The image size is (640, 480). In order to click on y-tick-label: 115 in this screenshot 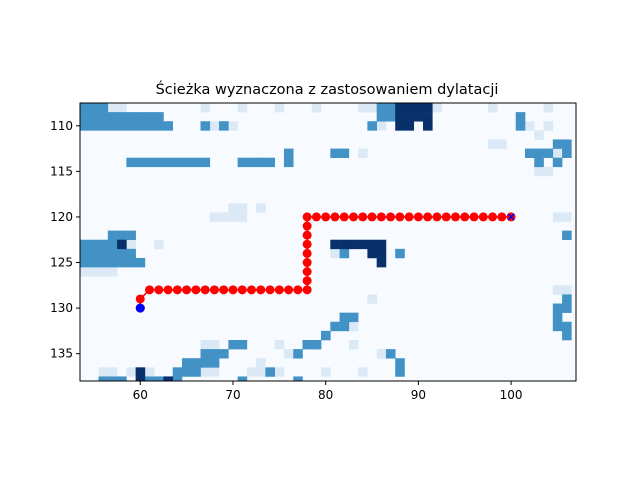, I will do `click(61, 171)`.